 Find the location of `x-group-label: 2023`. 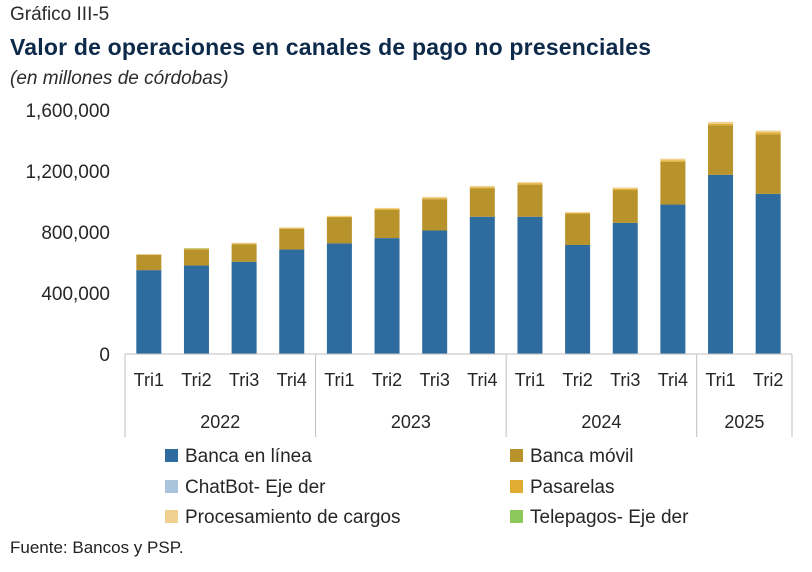

x-group-label: 2023 is located at coordinates (411, 422).